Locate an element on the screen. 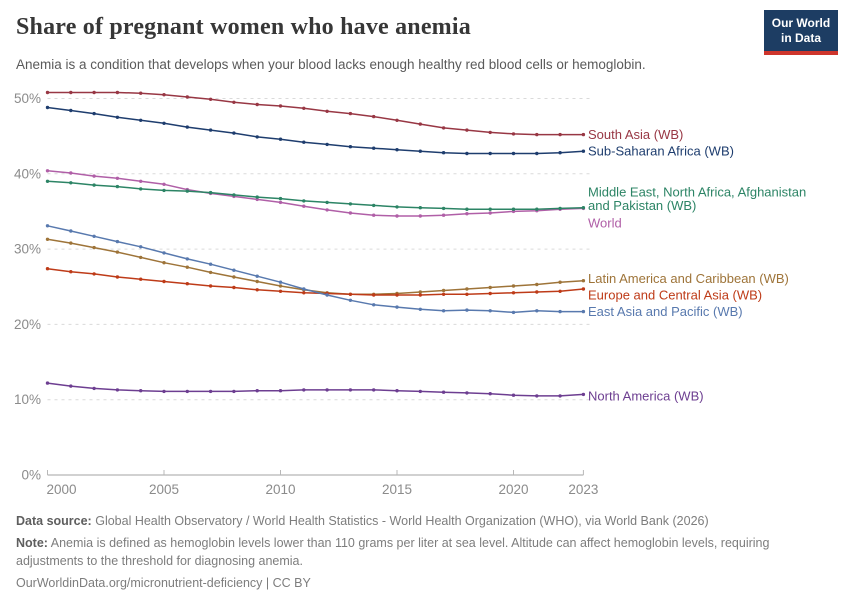 This screenshot has width=850, height=600. owid-logo: Our World in Data is located at coordinates (801, 32).